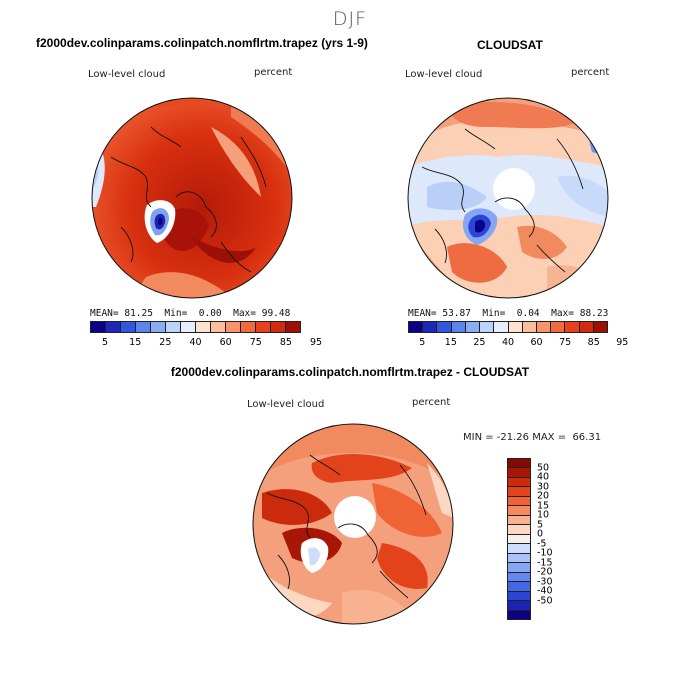 This screenshot has height=700, width=700. Describe the element at coordinates (593, 342) in the screenshot. I see `obs-colorbar-tick-label: 85` at that location.